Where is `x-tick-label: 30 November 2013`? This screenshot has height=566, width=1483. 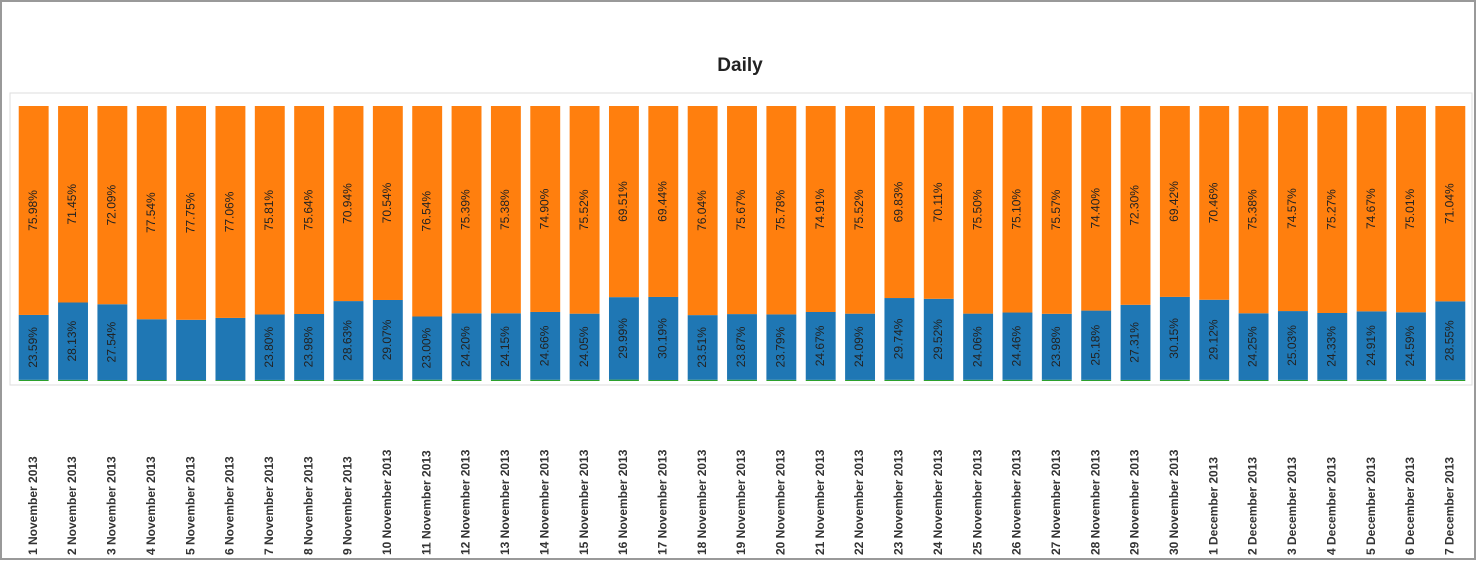 x-tick-label: 30 November 2013 is located at coordinates (1174, 502).